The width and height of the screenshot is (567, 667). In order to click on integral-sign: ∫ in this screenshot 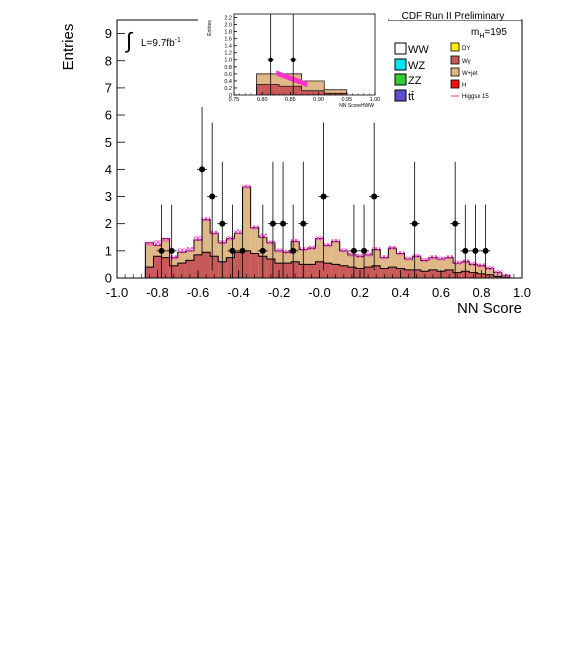, I will do `click(129, 40)`.